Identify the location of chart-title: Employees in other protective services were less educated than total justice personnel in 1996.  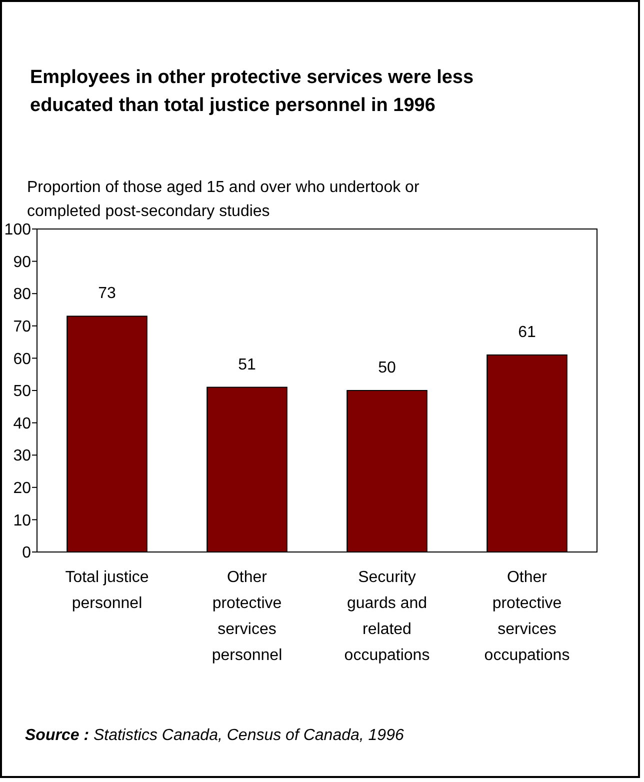
(252, 91).